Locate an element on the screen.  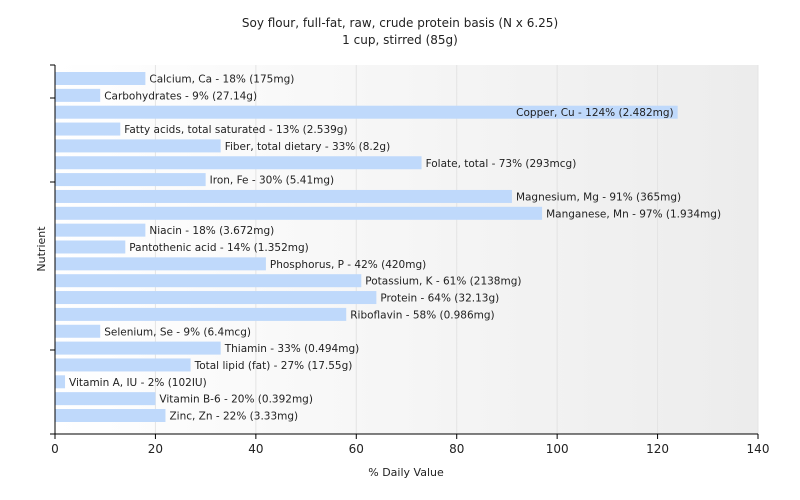
bar-label: Vitamin B-6 - 20% (0.392mg) is located at coordinates (236, 400).